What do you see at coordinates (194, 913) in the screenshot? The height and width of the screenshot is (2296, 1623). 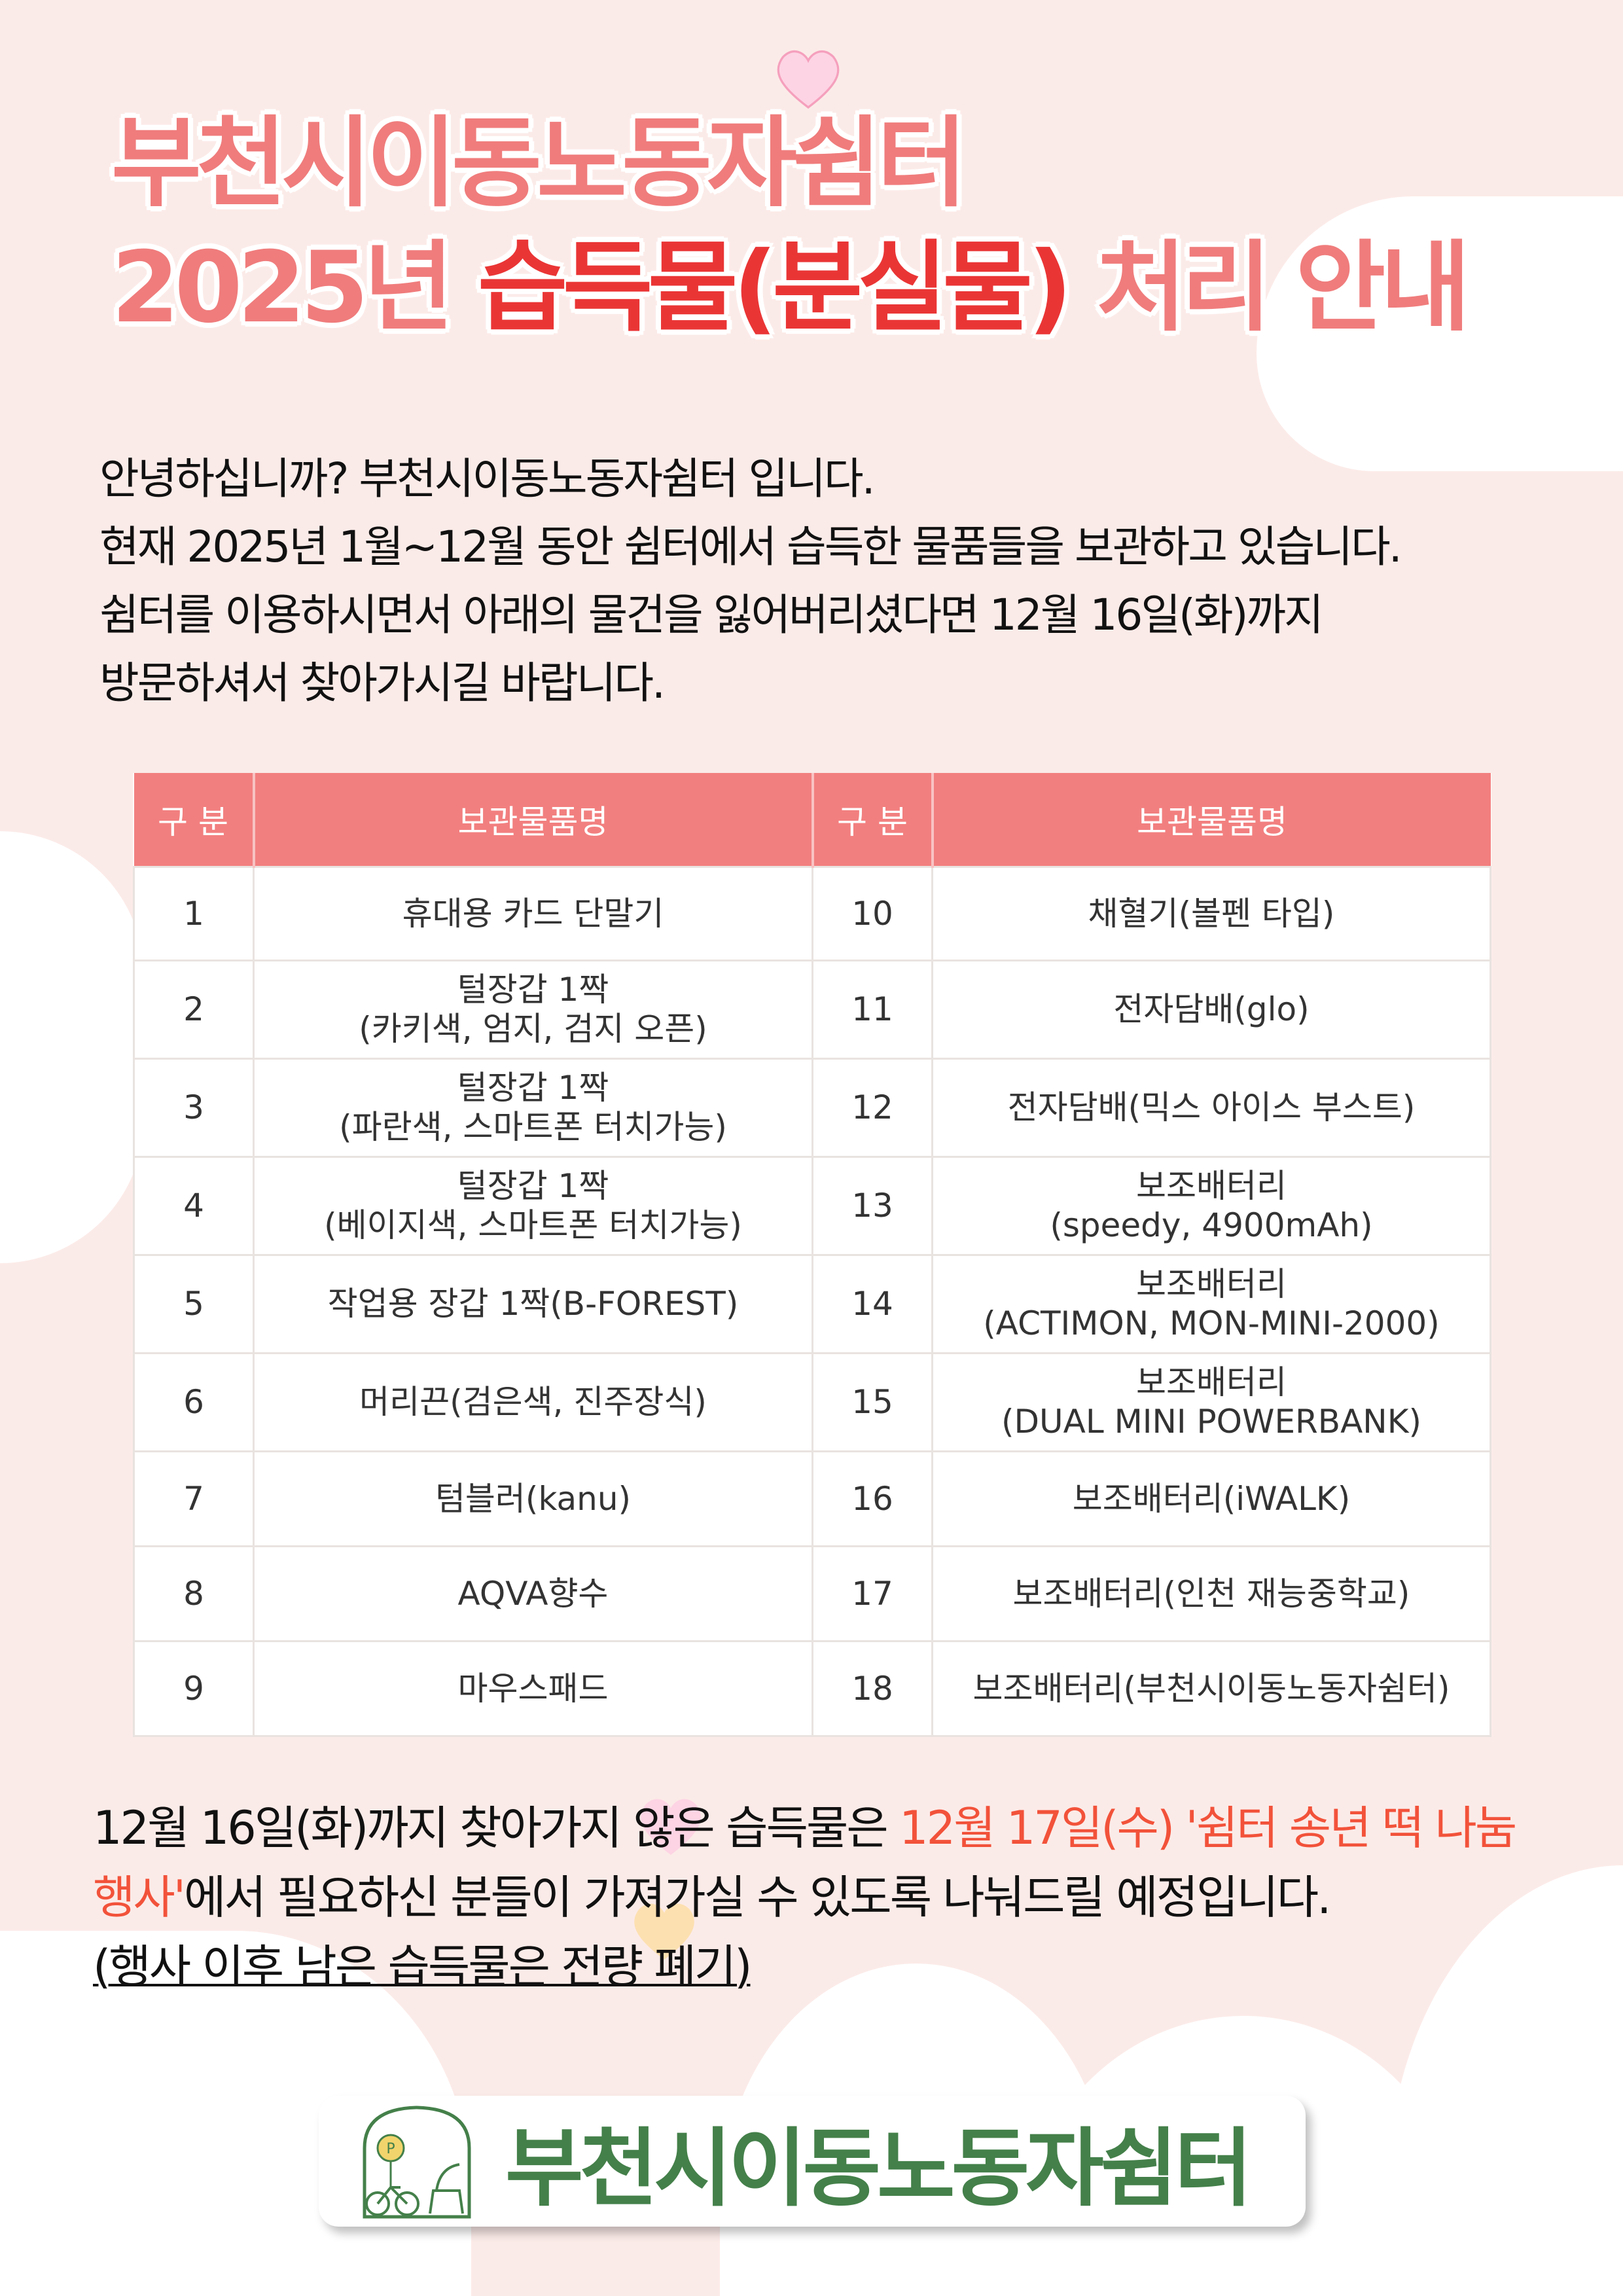 I see `item-number: 1` at bounding box center [194, 913].